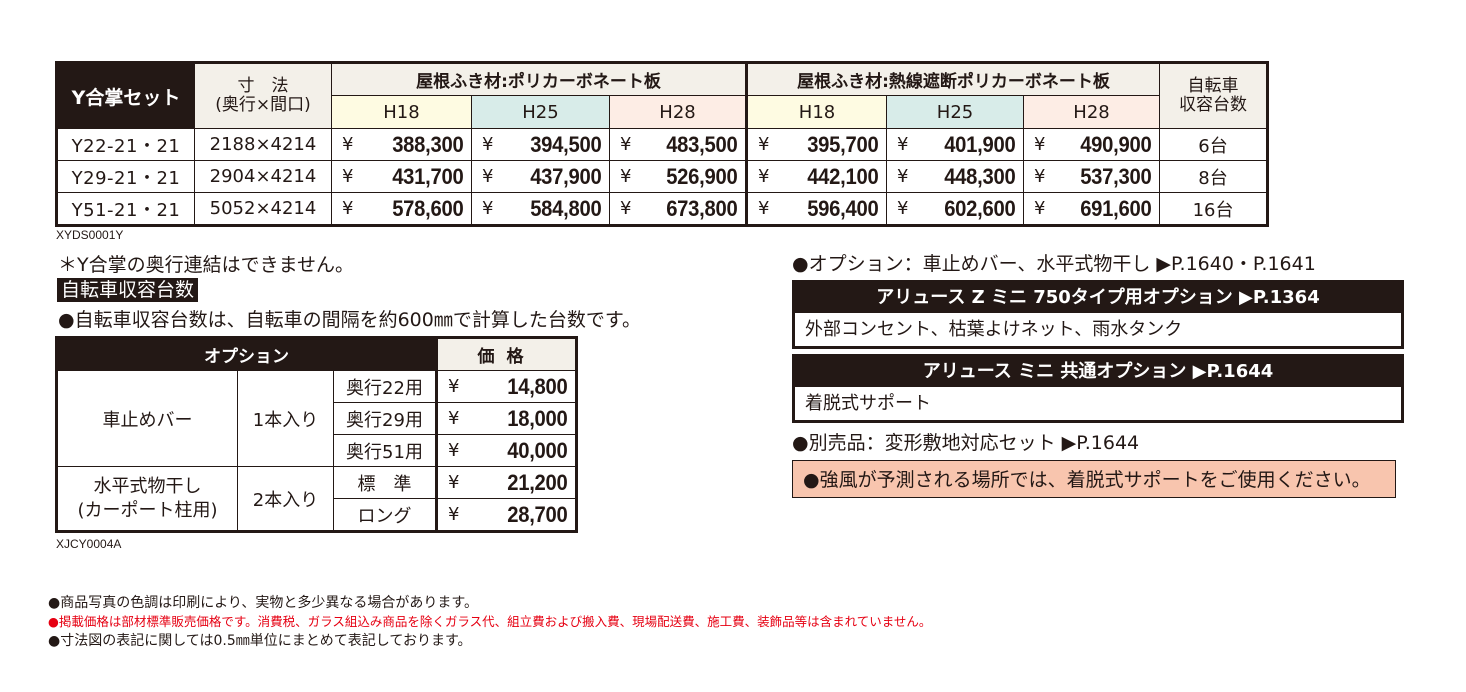 The height and width of the screenshot is (692, 1466). What do you see at coordinates (1098, 372) in the screenshot?
I see `option-box-title: アリュース ミニ 共通オプション ▶P.1644` at bounding box center [1098, 372].